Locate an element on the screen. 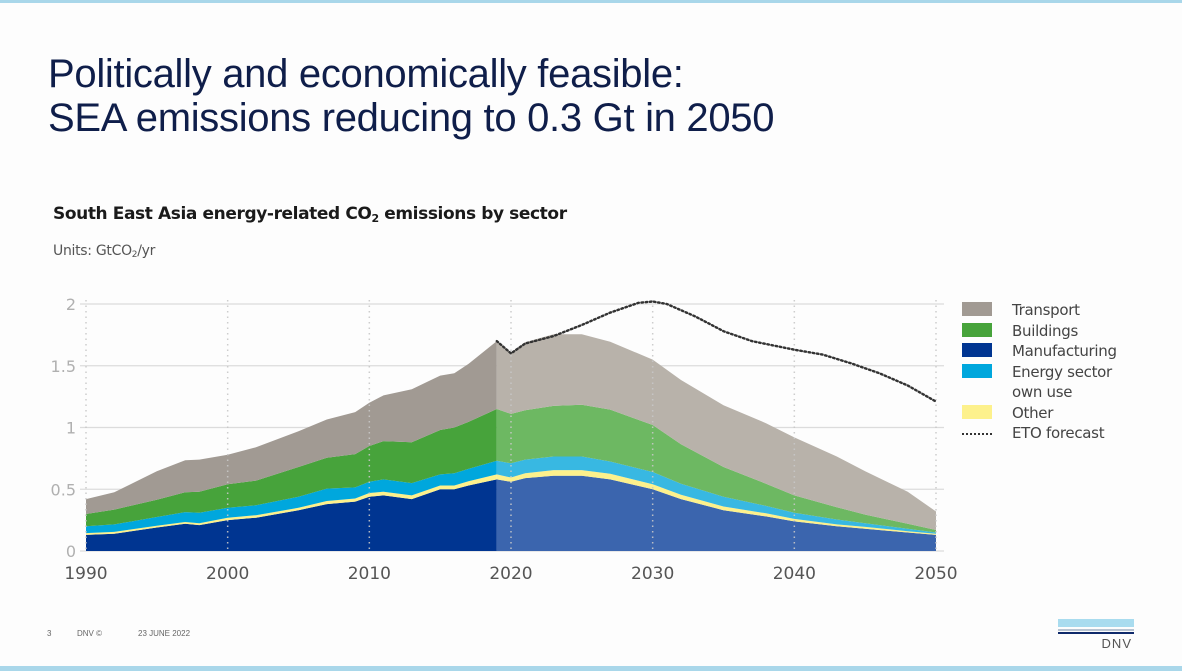  eto-forecast-line-group is located at coordinates (716, 351).